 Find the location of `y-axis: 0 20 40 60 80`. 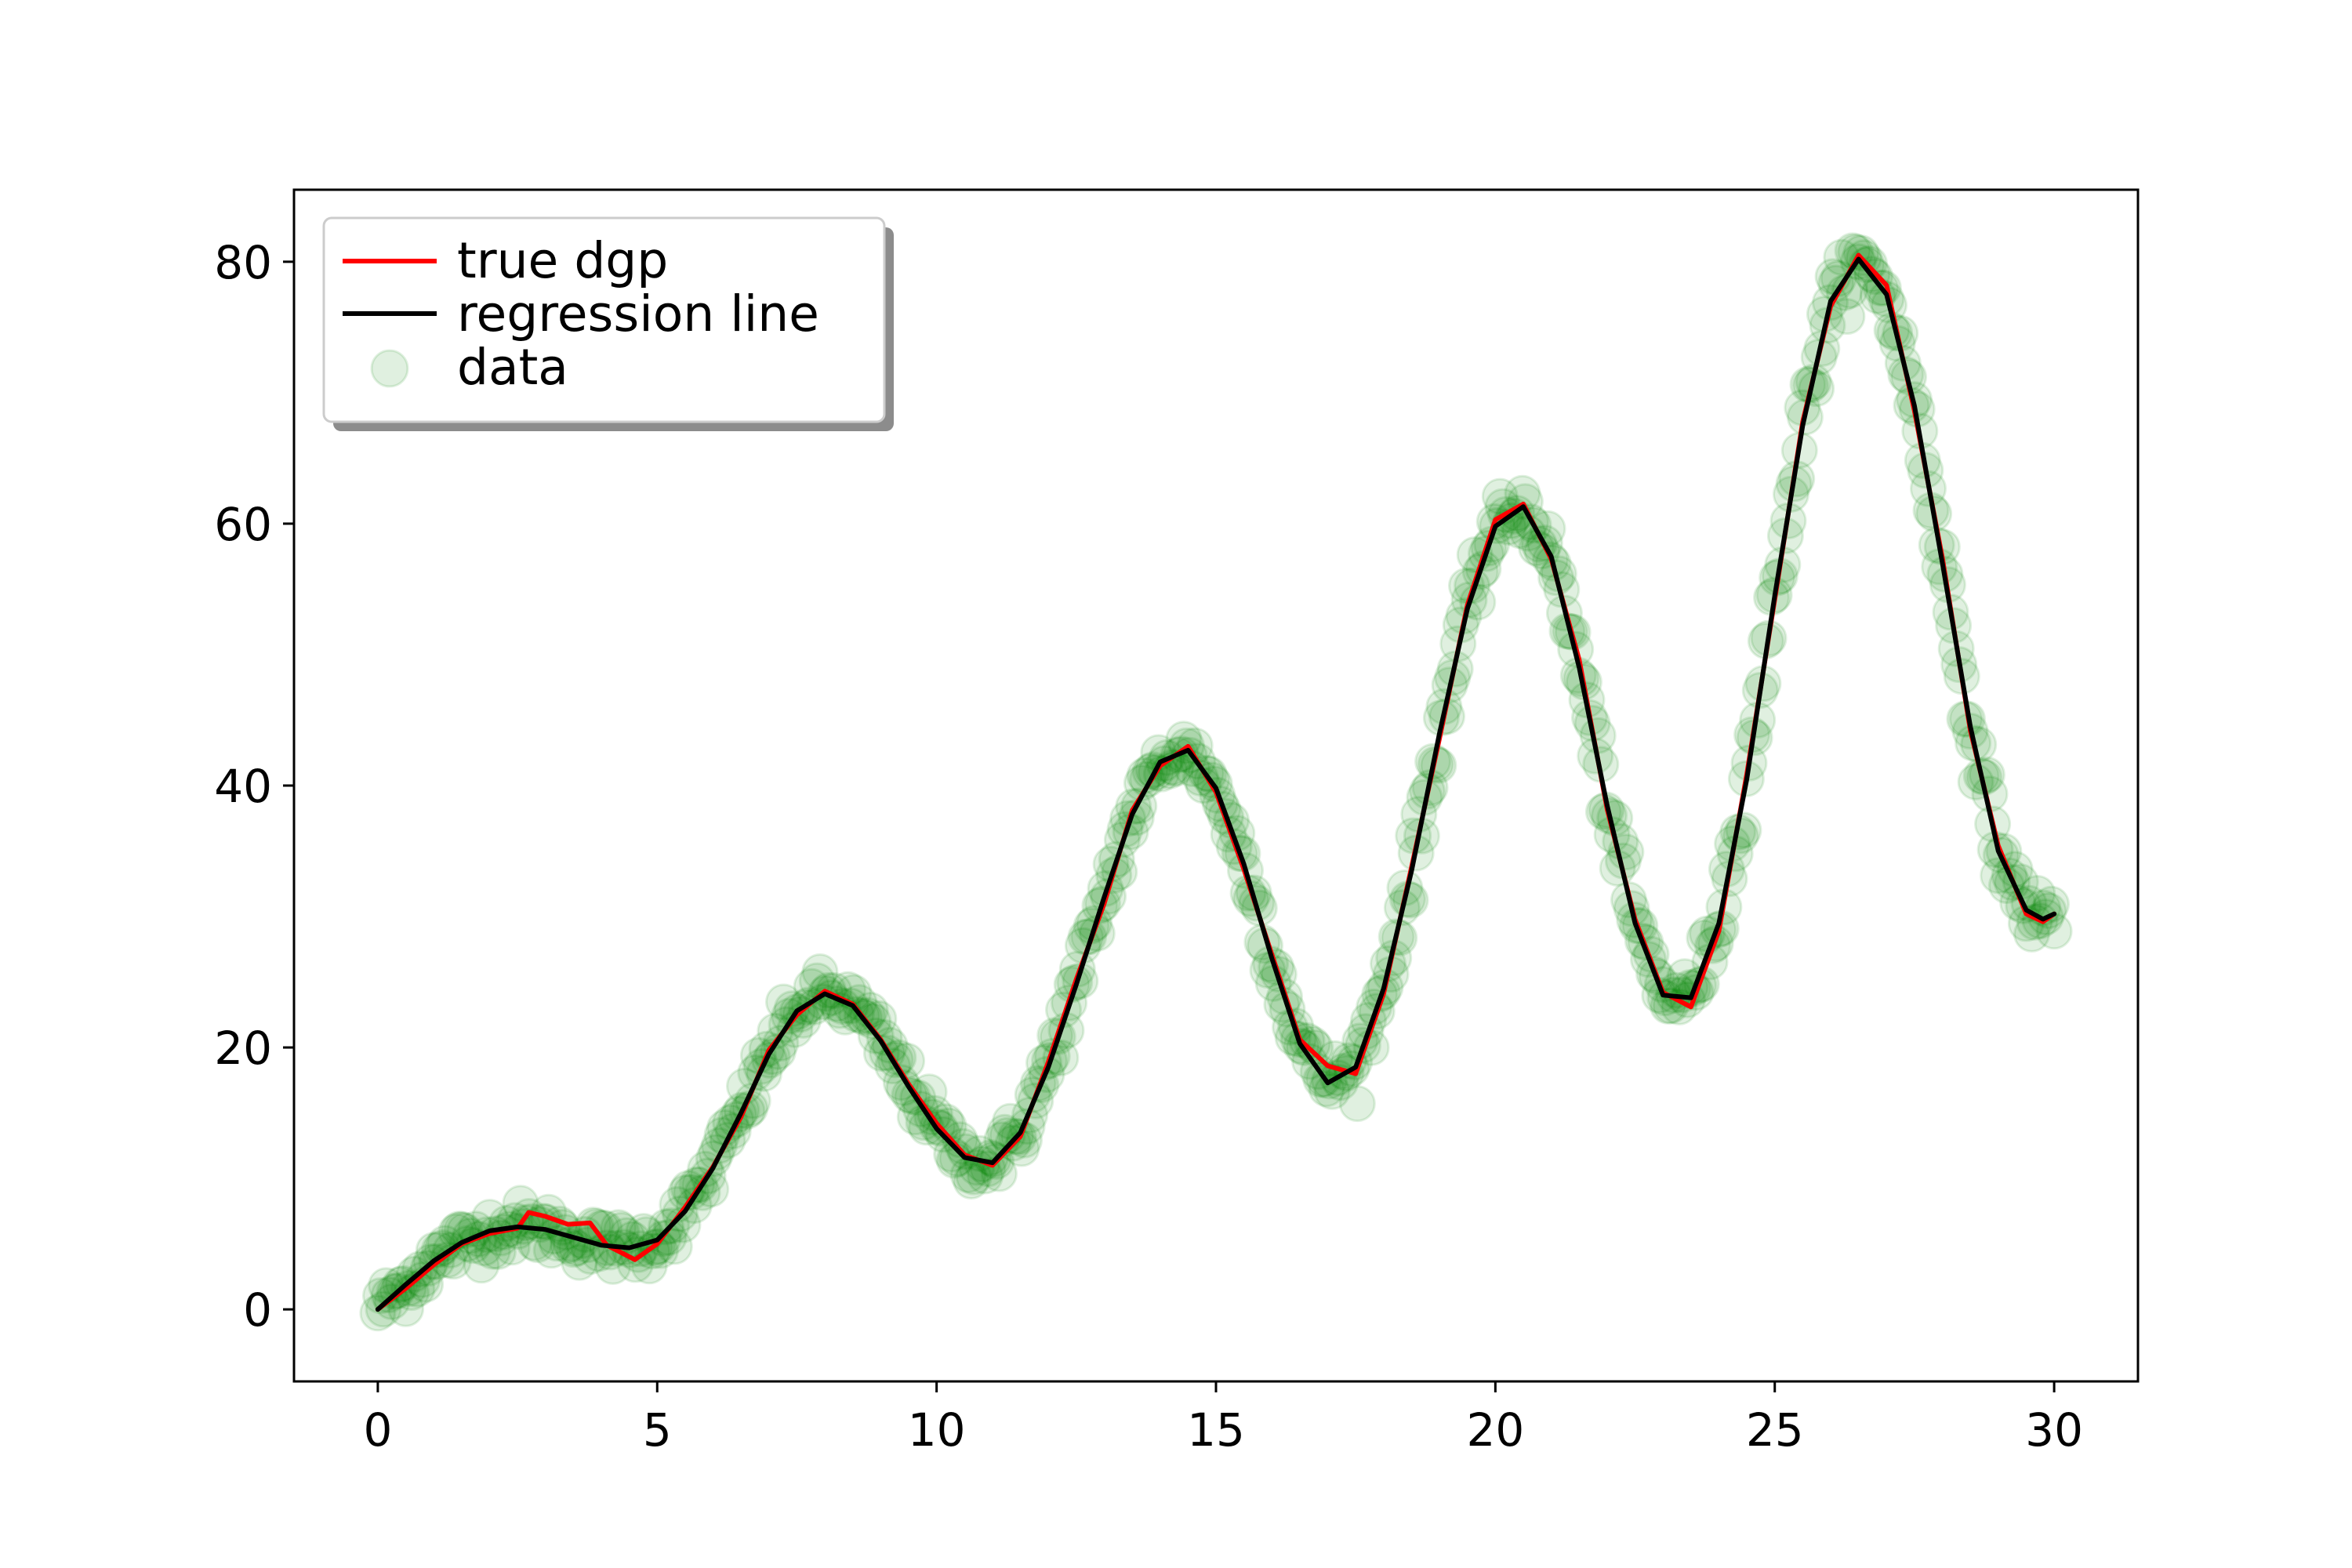

y-axis: 0 20 40 60 80 is located at coordinates (254, 786).